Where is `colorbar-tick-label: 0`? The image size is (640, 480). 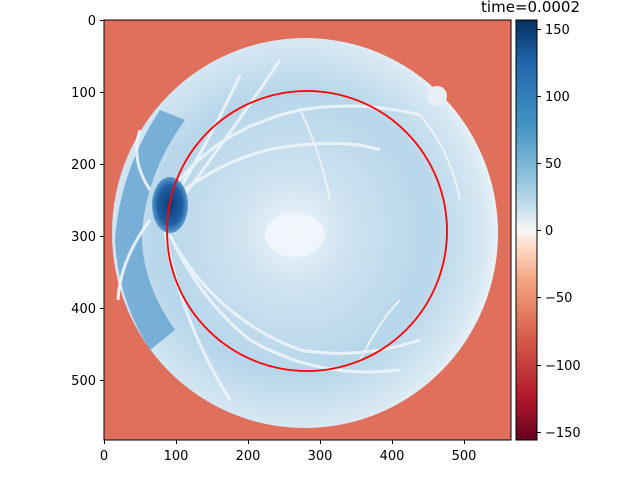 colorbar-tick-label: 0 is located at coordinates (549, 231).